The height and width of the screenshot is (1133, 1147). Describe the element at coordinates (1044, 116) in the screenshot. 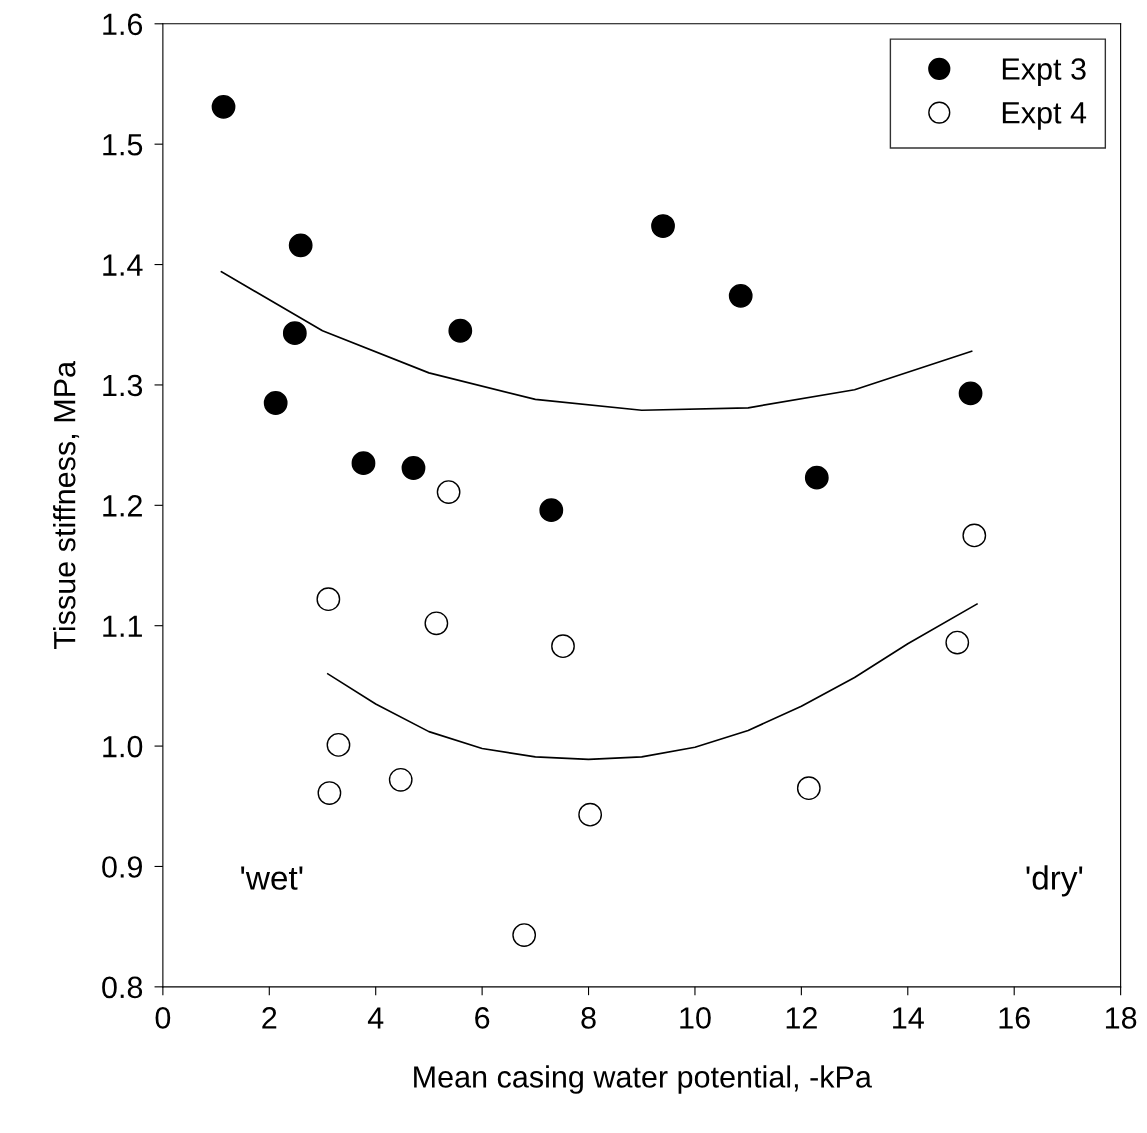

I see `legend-label: Expt 4` at that location.